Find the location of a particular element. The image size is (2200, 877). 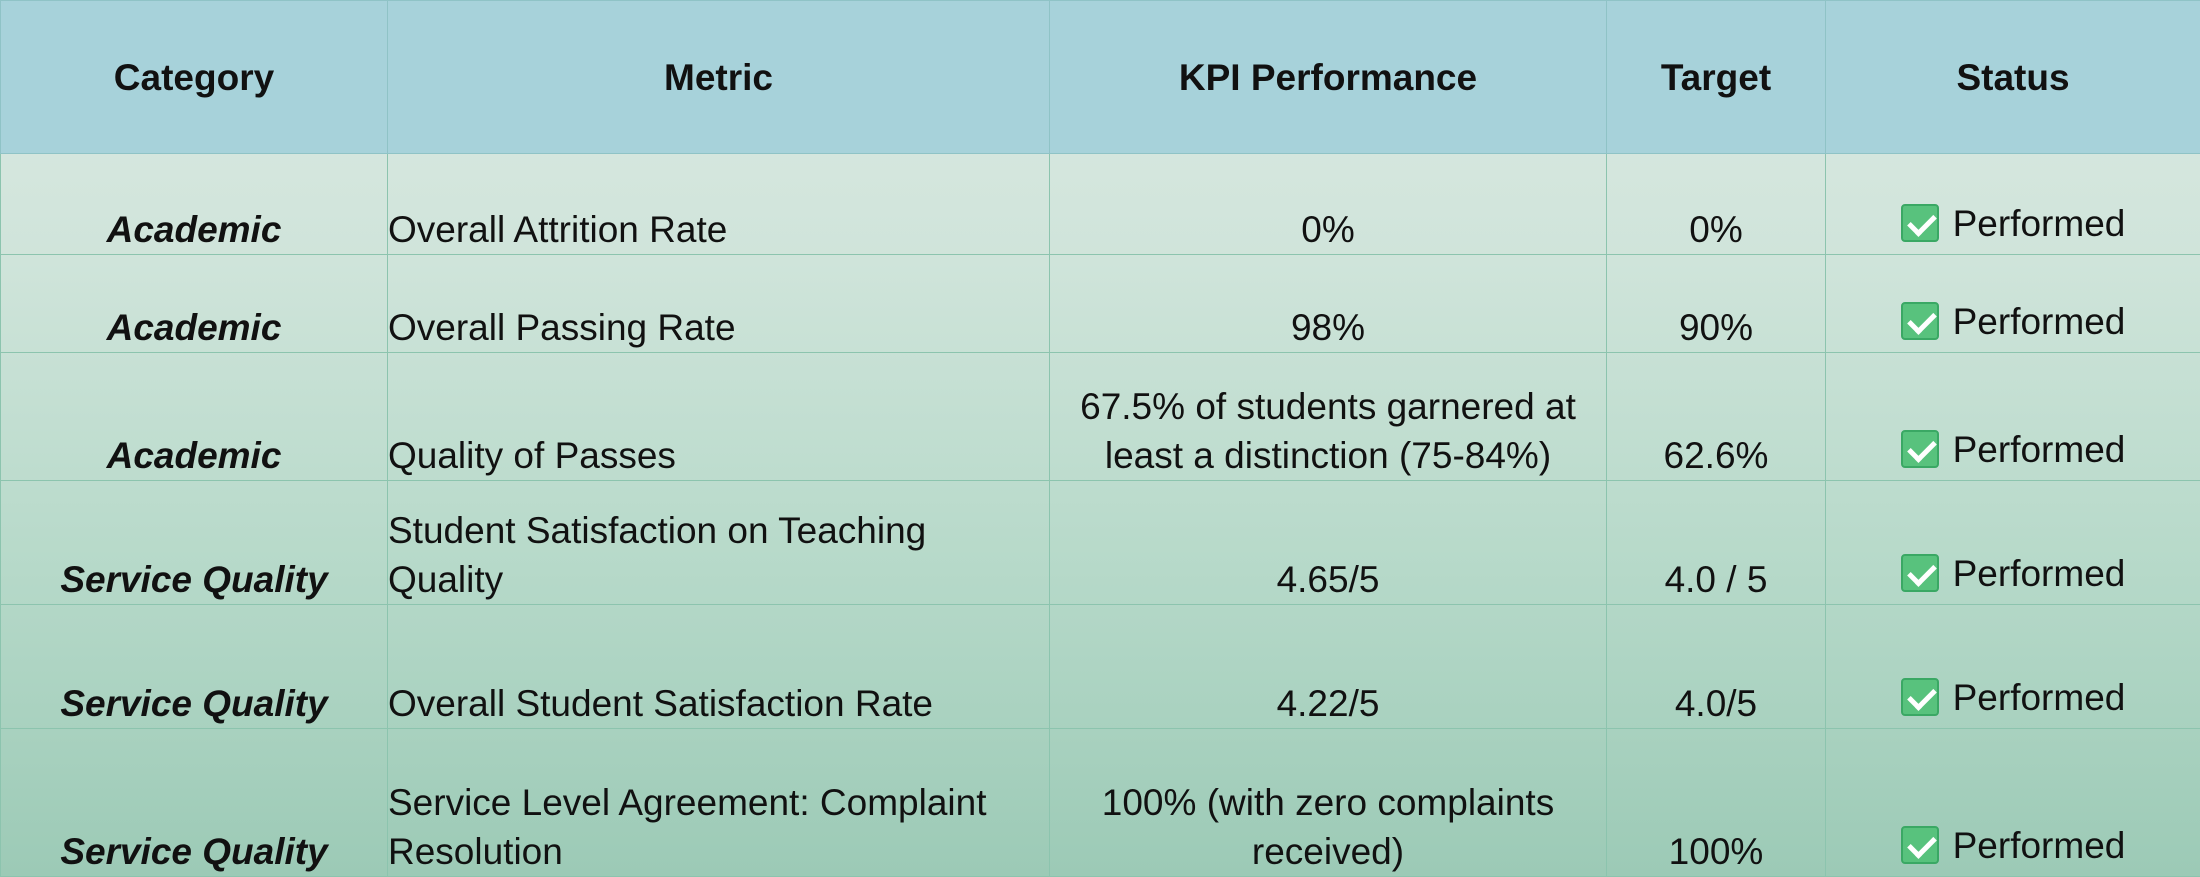

target-cell: 62.6% is located at coordinates (1716, 417).